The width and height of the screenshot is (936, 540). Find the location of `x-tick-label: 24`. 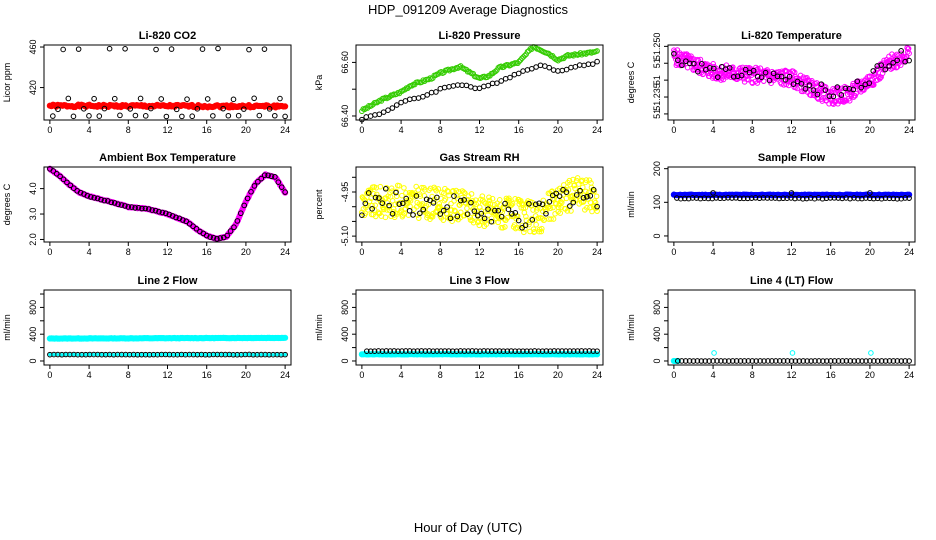

x-tick-label: 24 is located at coordinates (285, 252).